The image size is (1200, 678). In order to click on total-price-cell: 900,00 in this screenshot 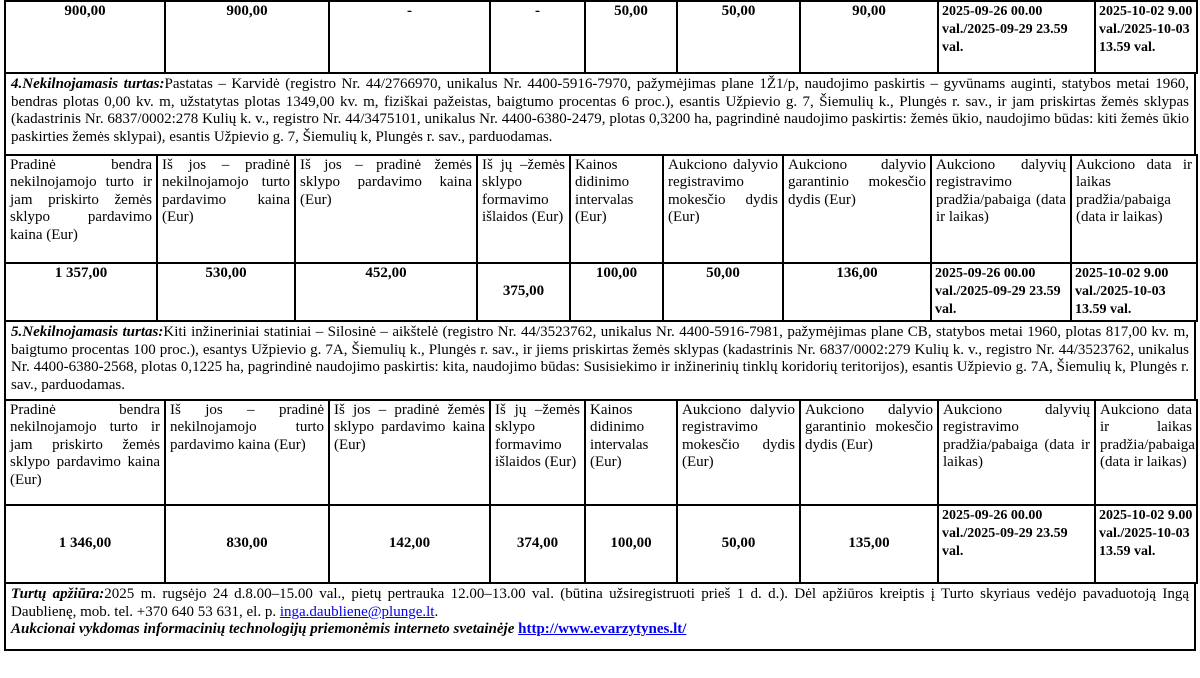, I will do `click(85, 37)`.